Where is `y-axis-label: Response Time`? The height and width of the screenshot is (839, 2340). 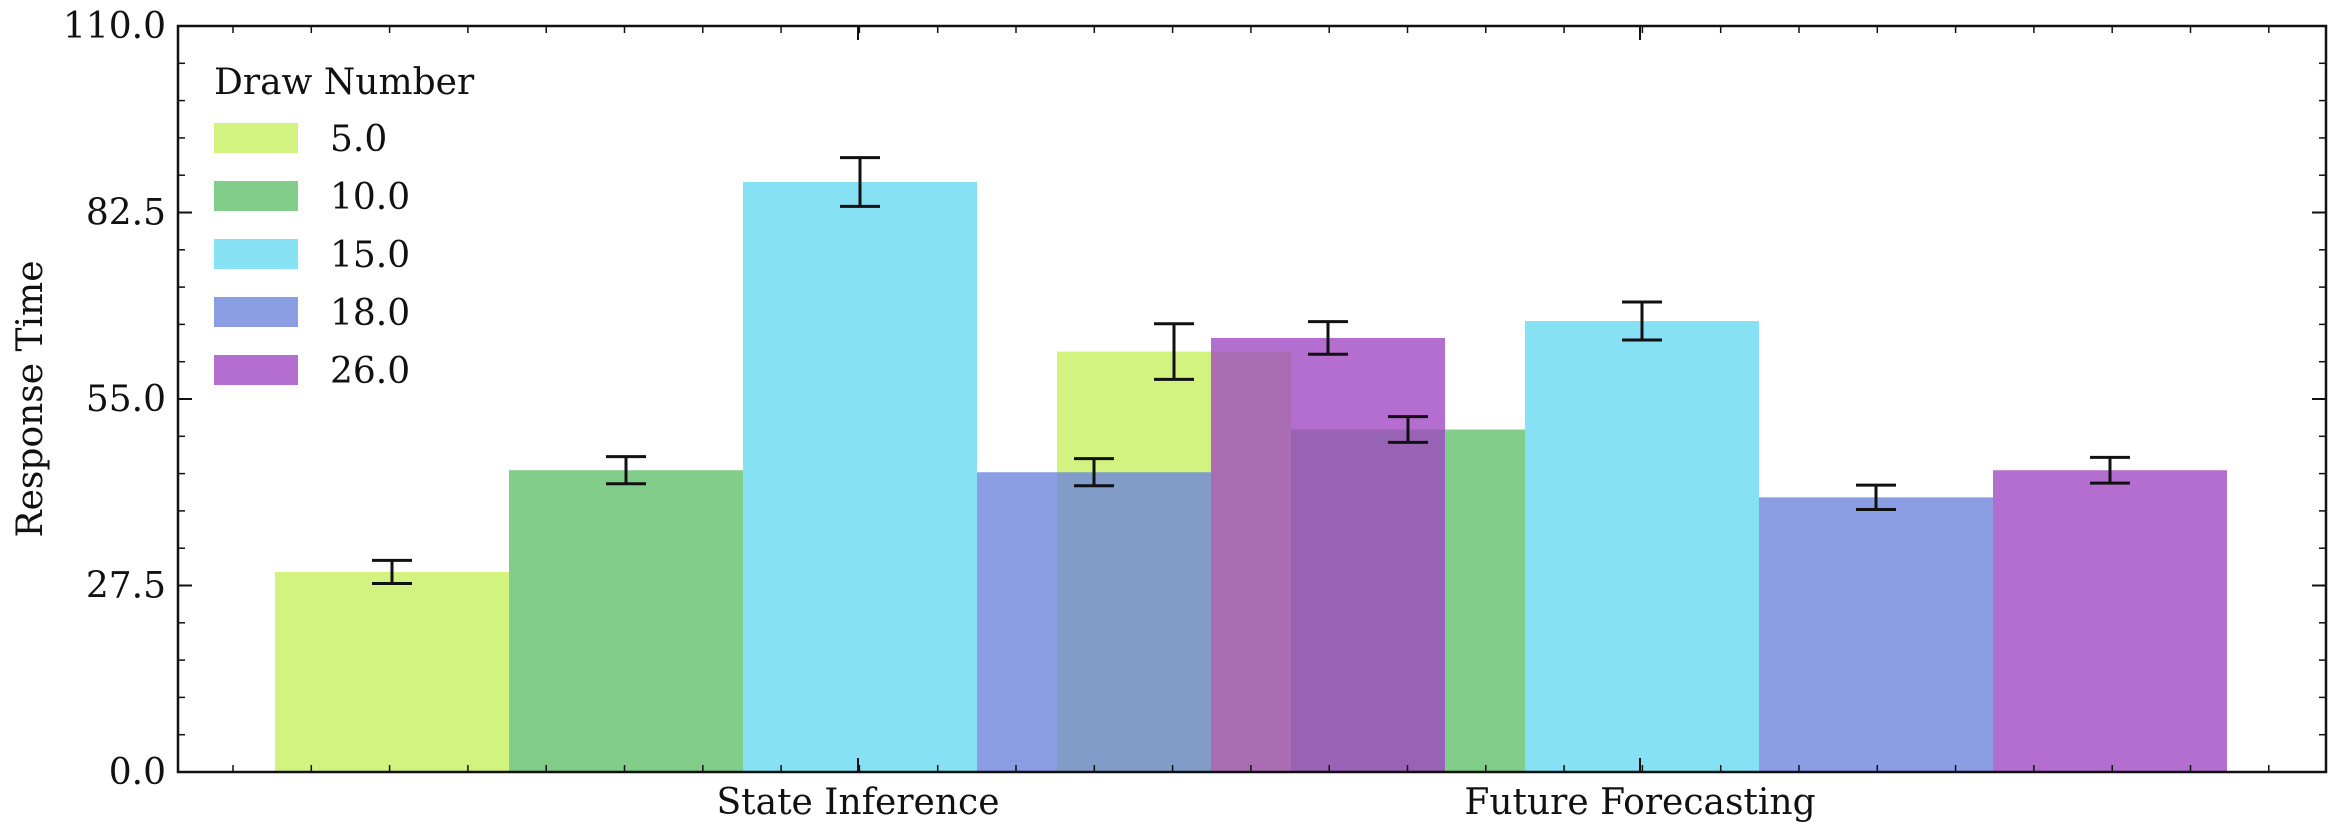 y-axis-label: Response Time is located at coordinates (30, 399).